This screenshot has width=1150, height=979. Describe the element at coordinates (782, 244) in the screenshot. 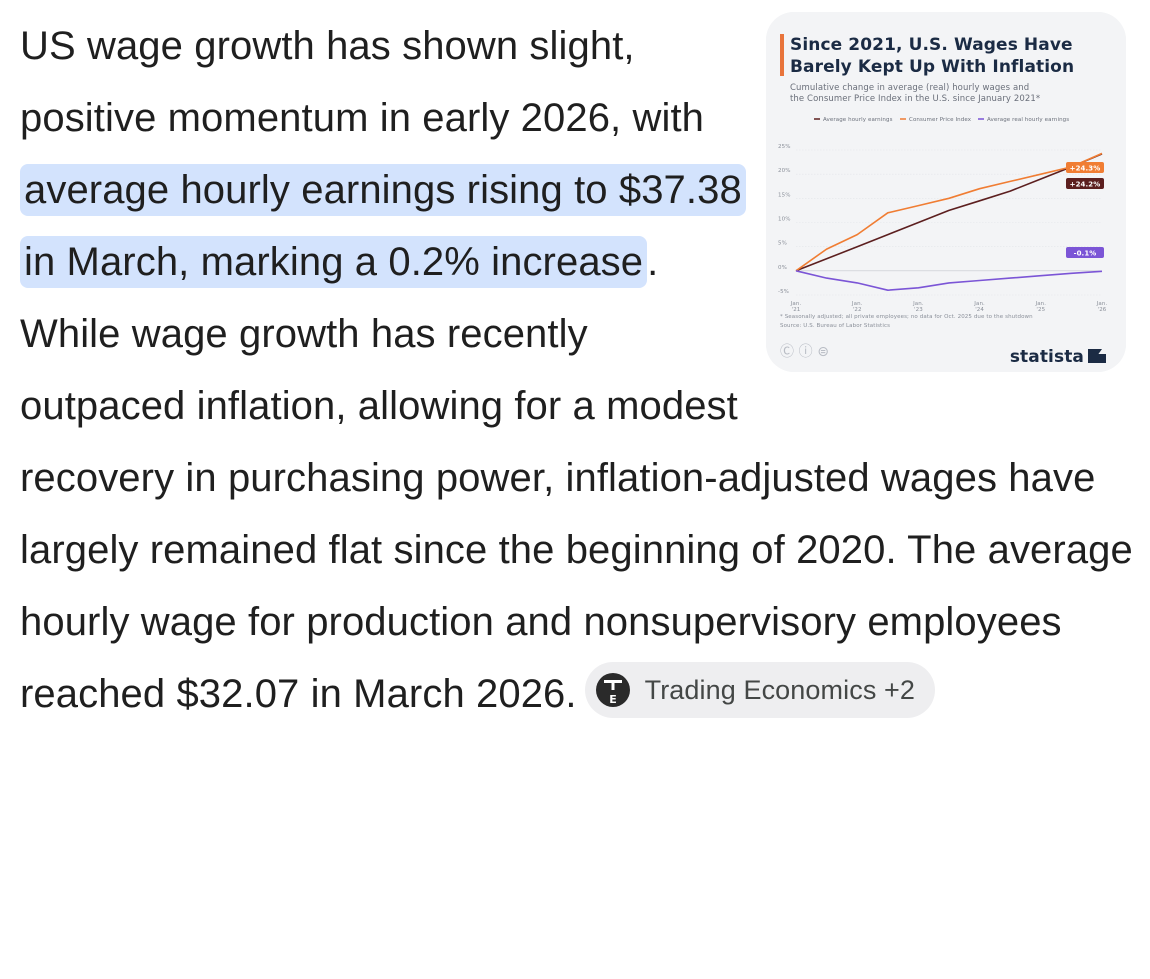

I see `y-tick-label: 5%` at that location.